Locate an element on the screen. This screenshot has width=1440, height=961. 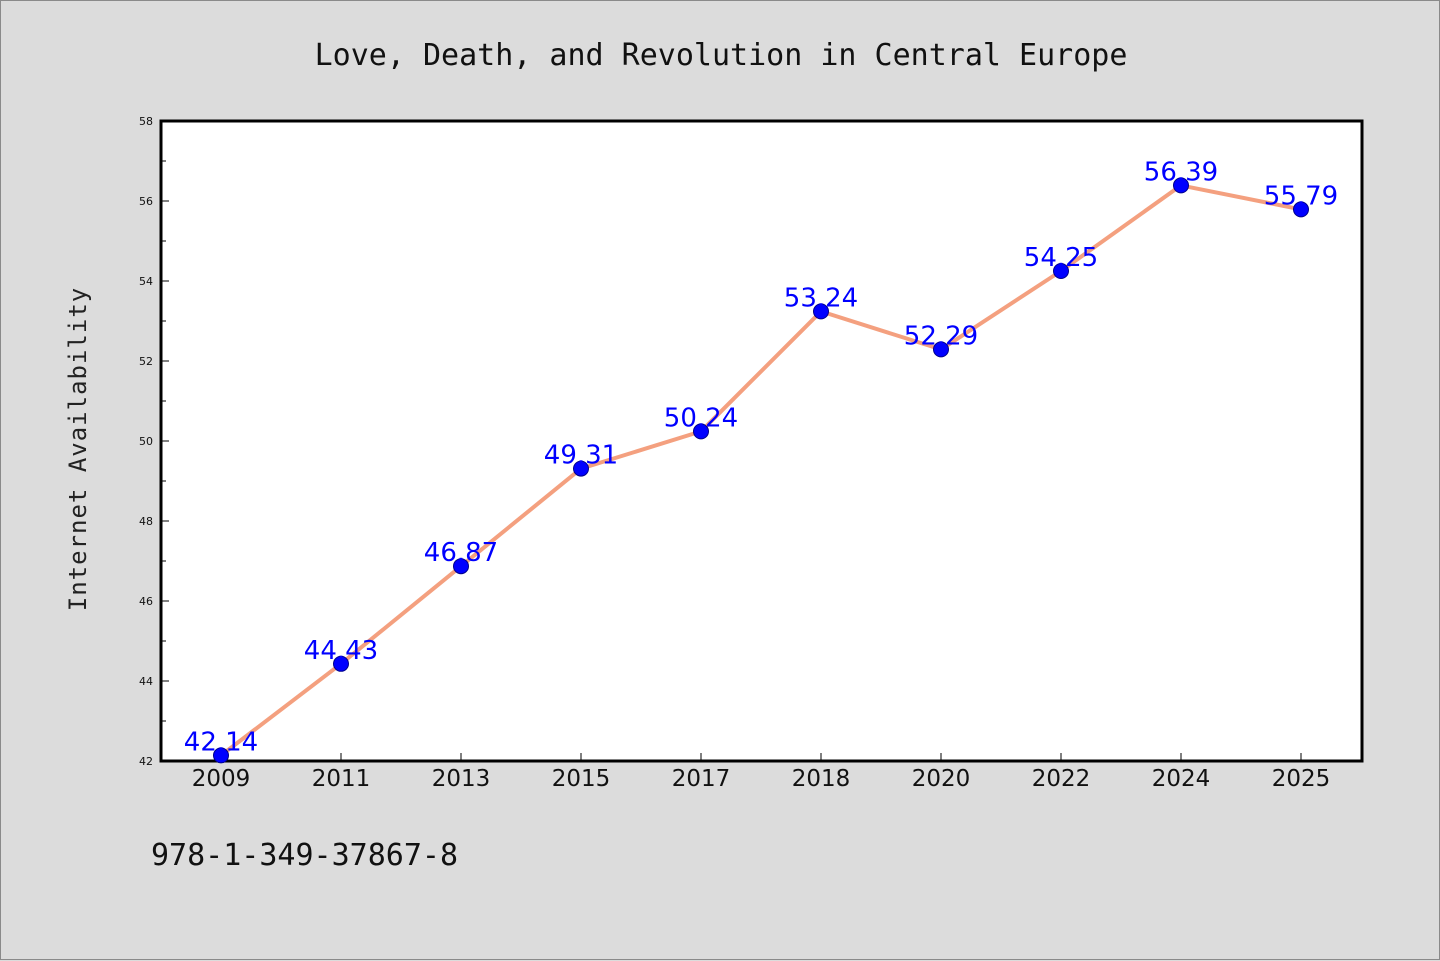
x-tick-label: 2015 is located at coordinates (581, 779).